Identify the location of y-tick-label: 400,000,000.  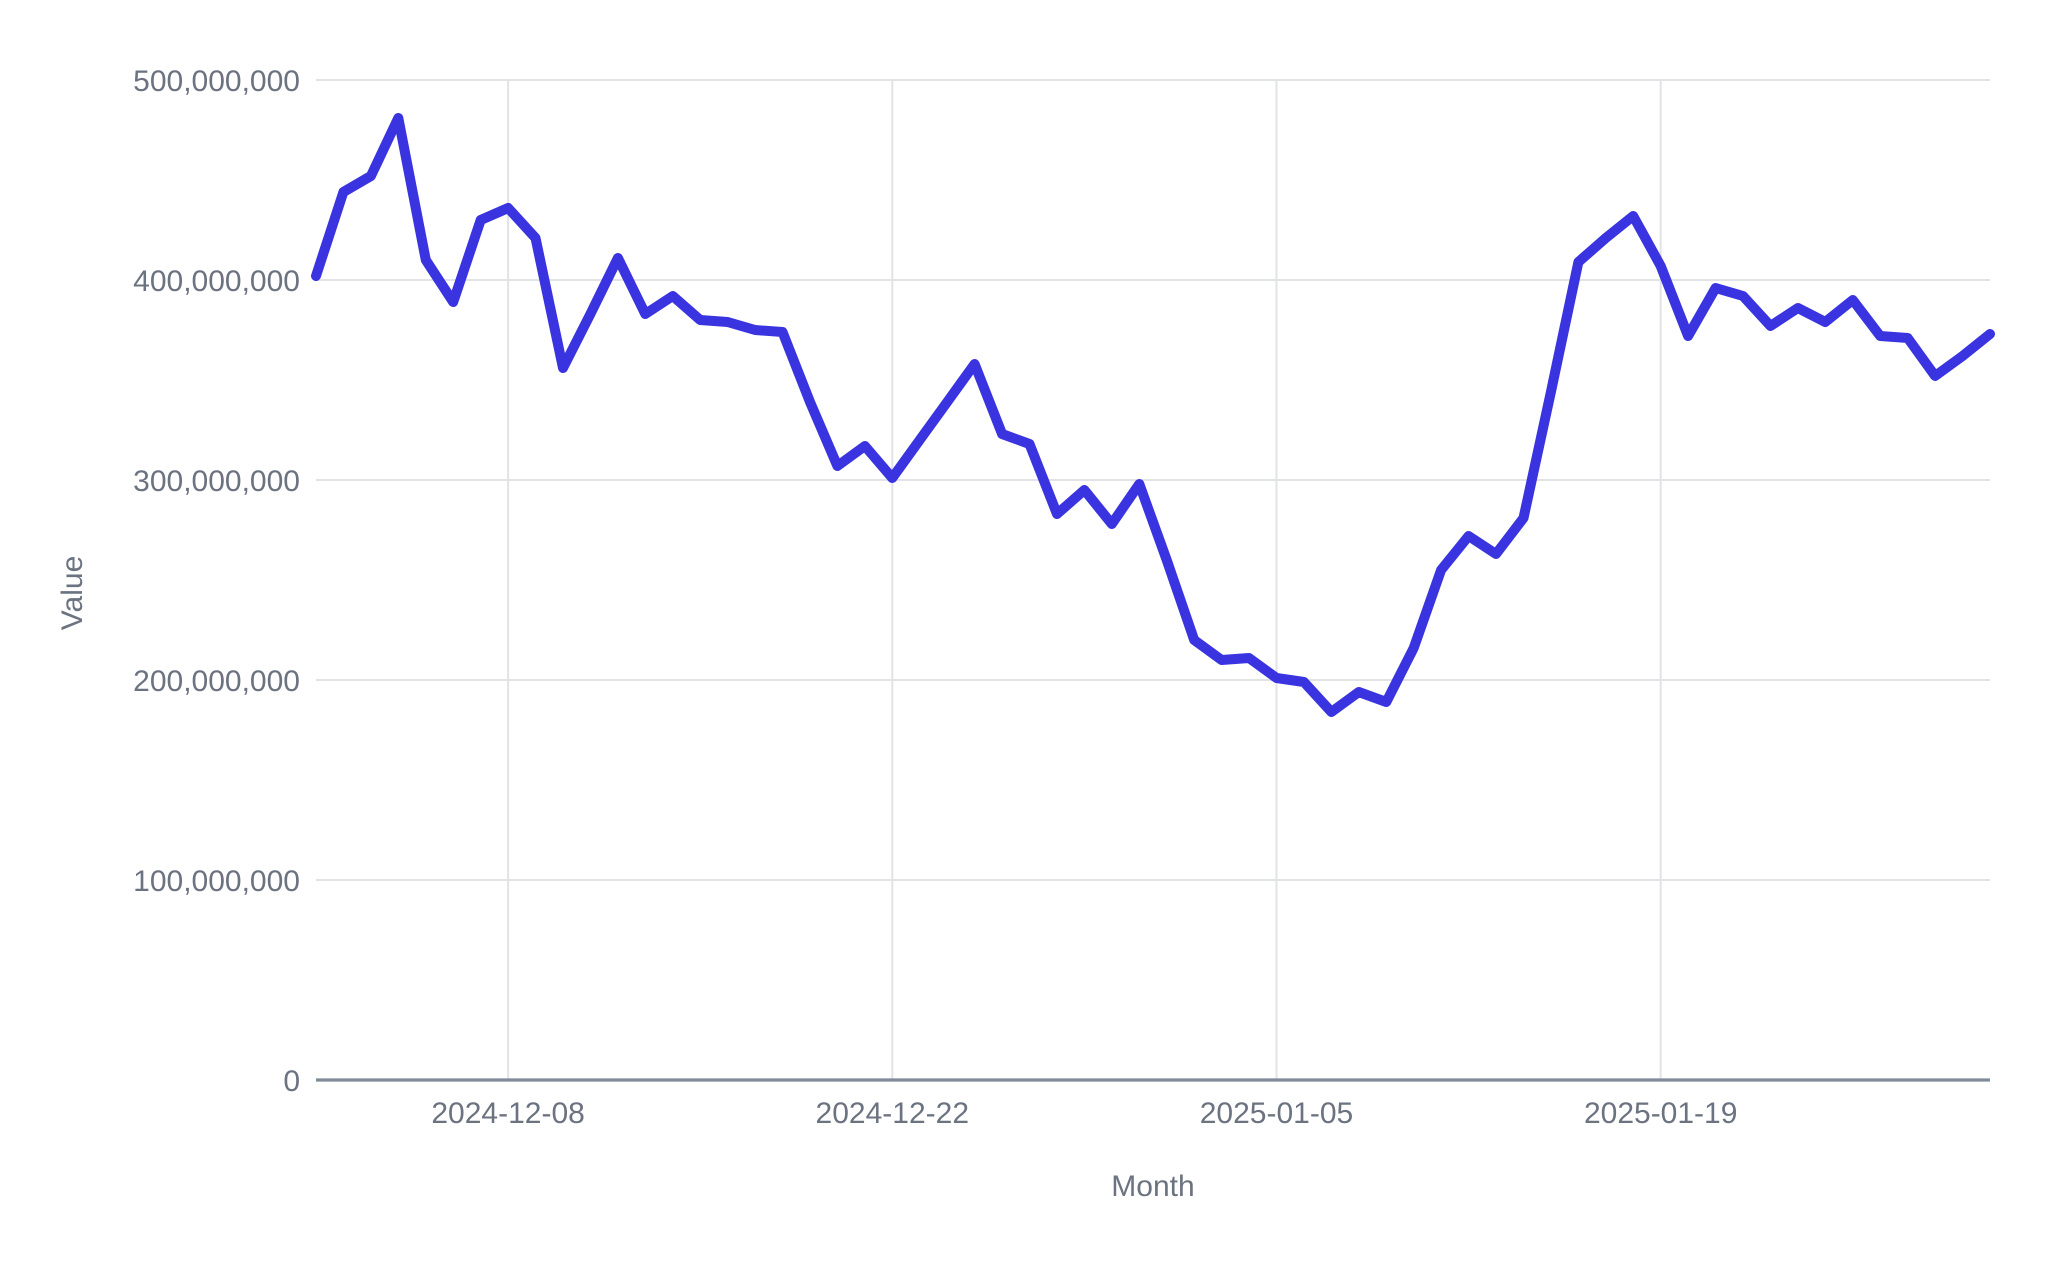
(216, 281).